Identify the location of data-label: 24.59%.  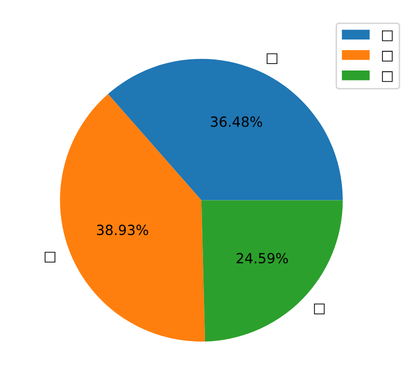
(262, 258).